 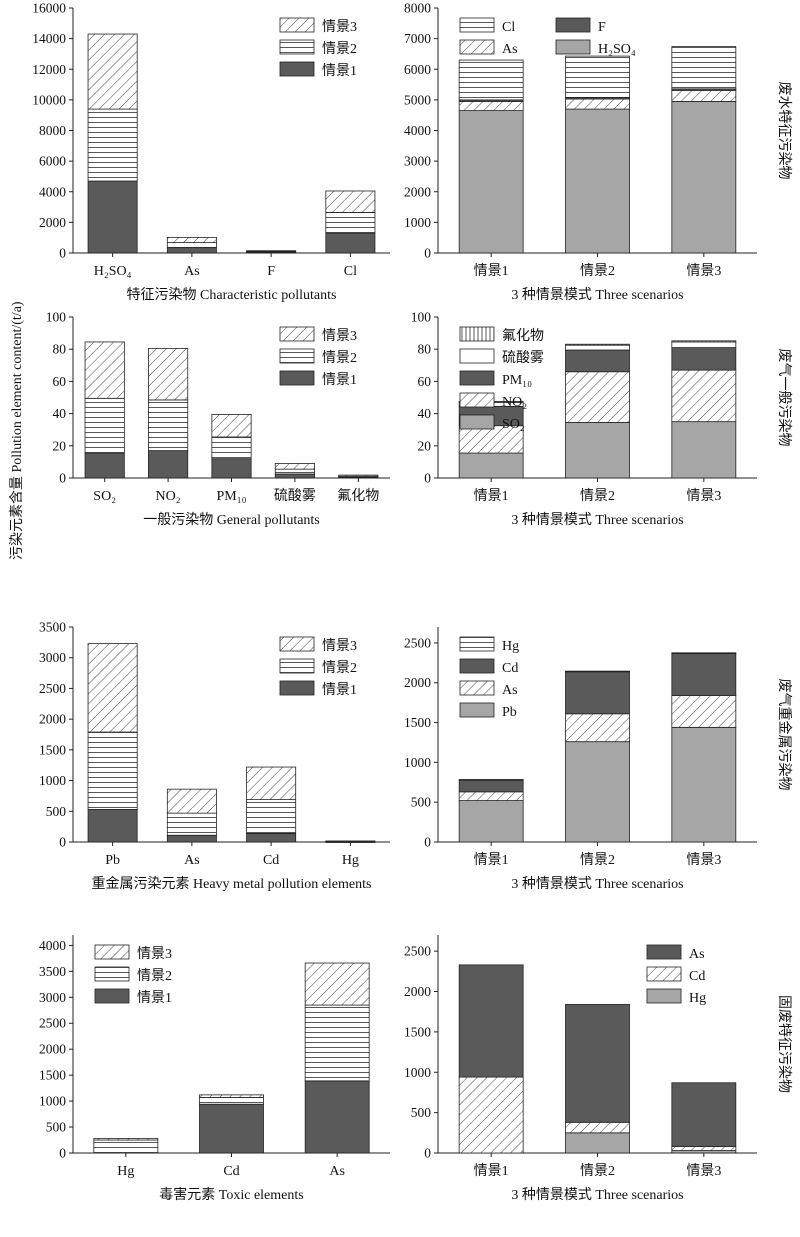 What do you see at coordinates (513, 424) in the screenshot?
I see `legend-label: SO₂` at bounding box center [513, 424].